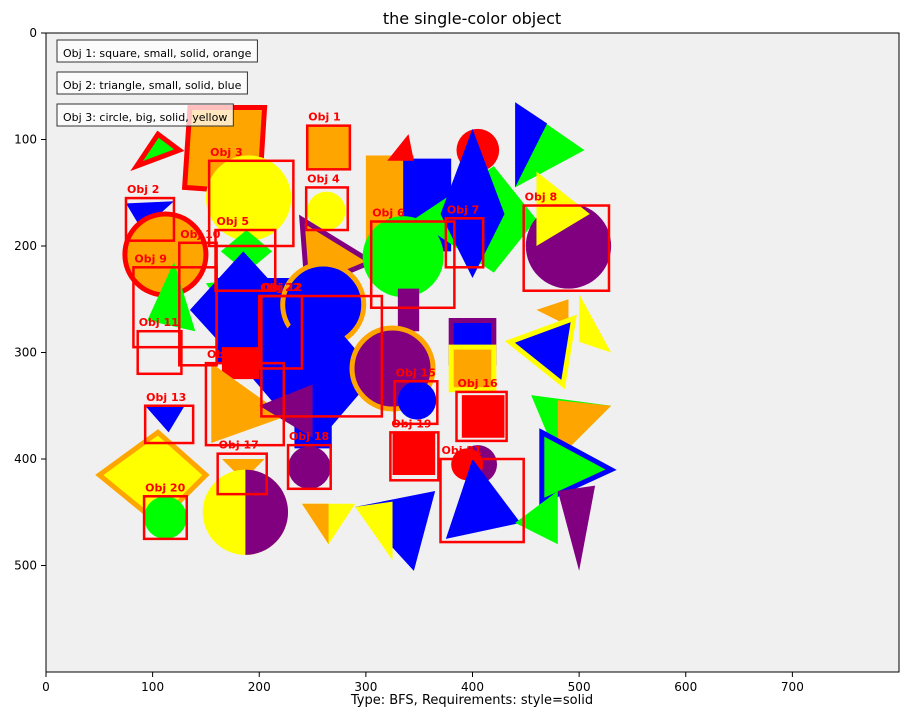  What do you see at coordinates (25, 459) in the screenshot?
I see `y-tick-label: 400` at bounding box center [25, 459].